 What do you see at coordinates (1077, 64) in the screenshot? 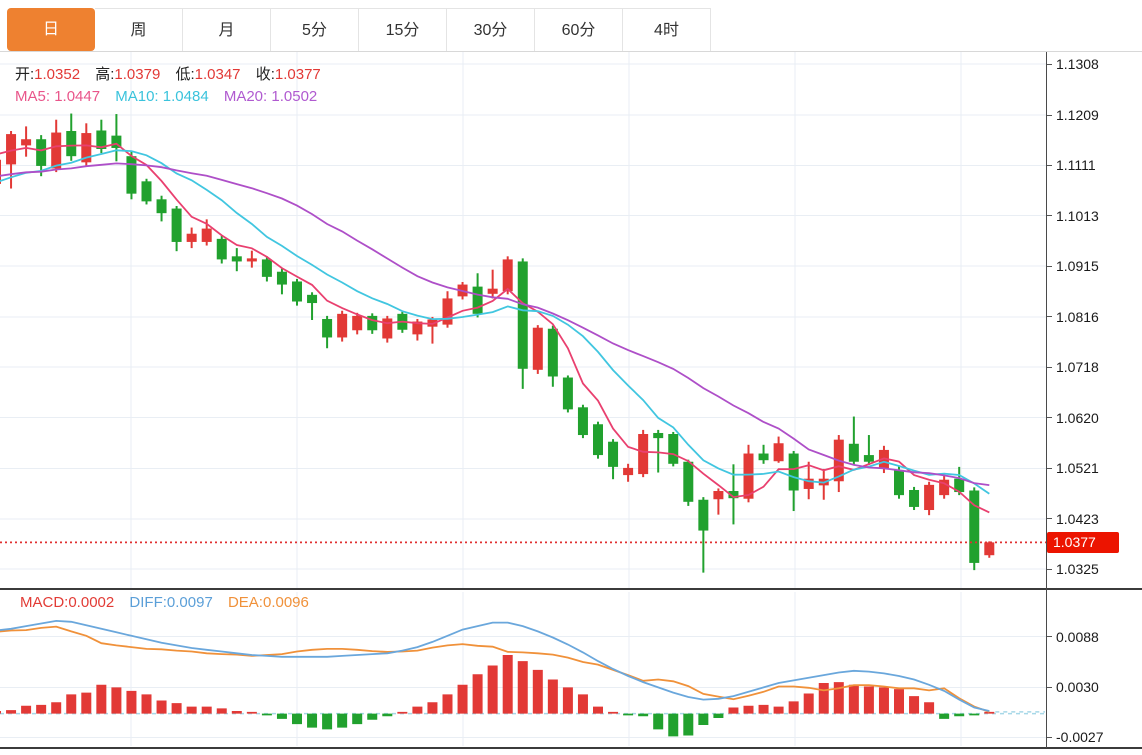
I see `axis-tick-label: 1.1308` at bounding box center [1077, 64].